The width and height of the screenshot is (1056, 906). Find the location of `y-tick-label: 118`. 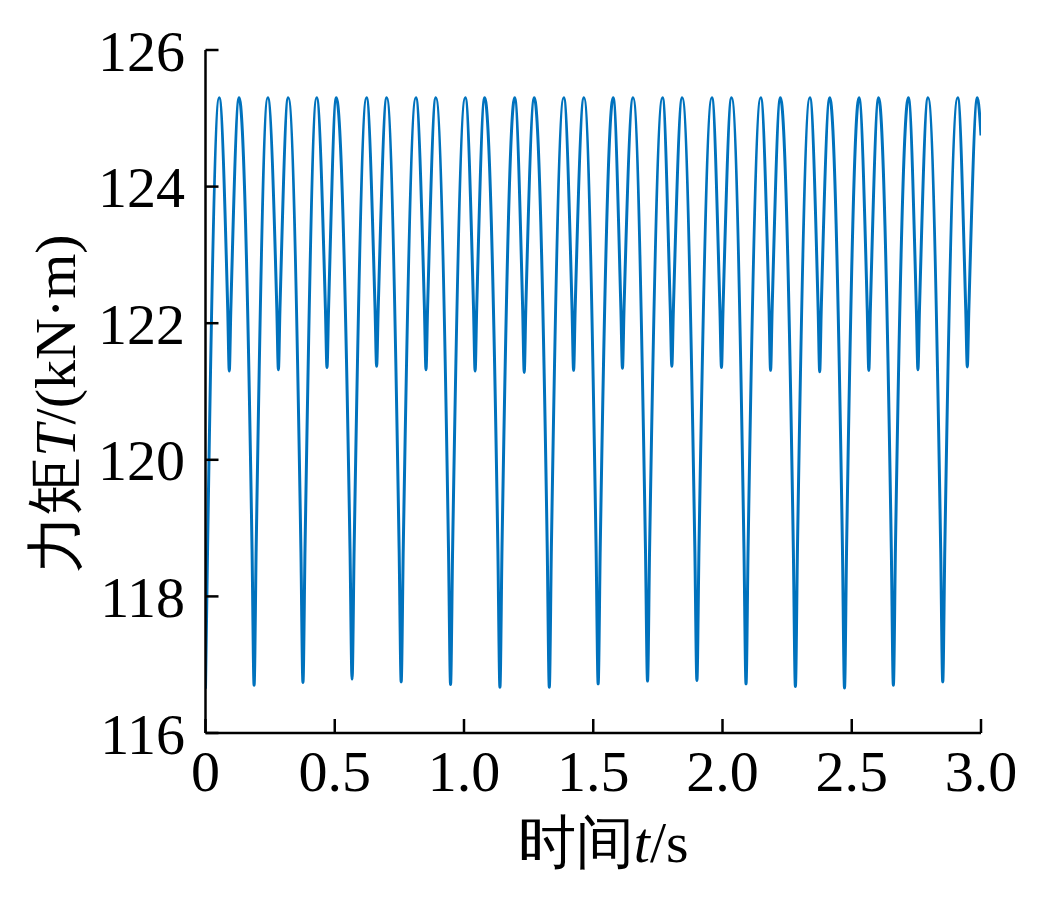

y-tick-label: 118 is located at coordinates (142, 597).